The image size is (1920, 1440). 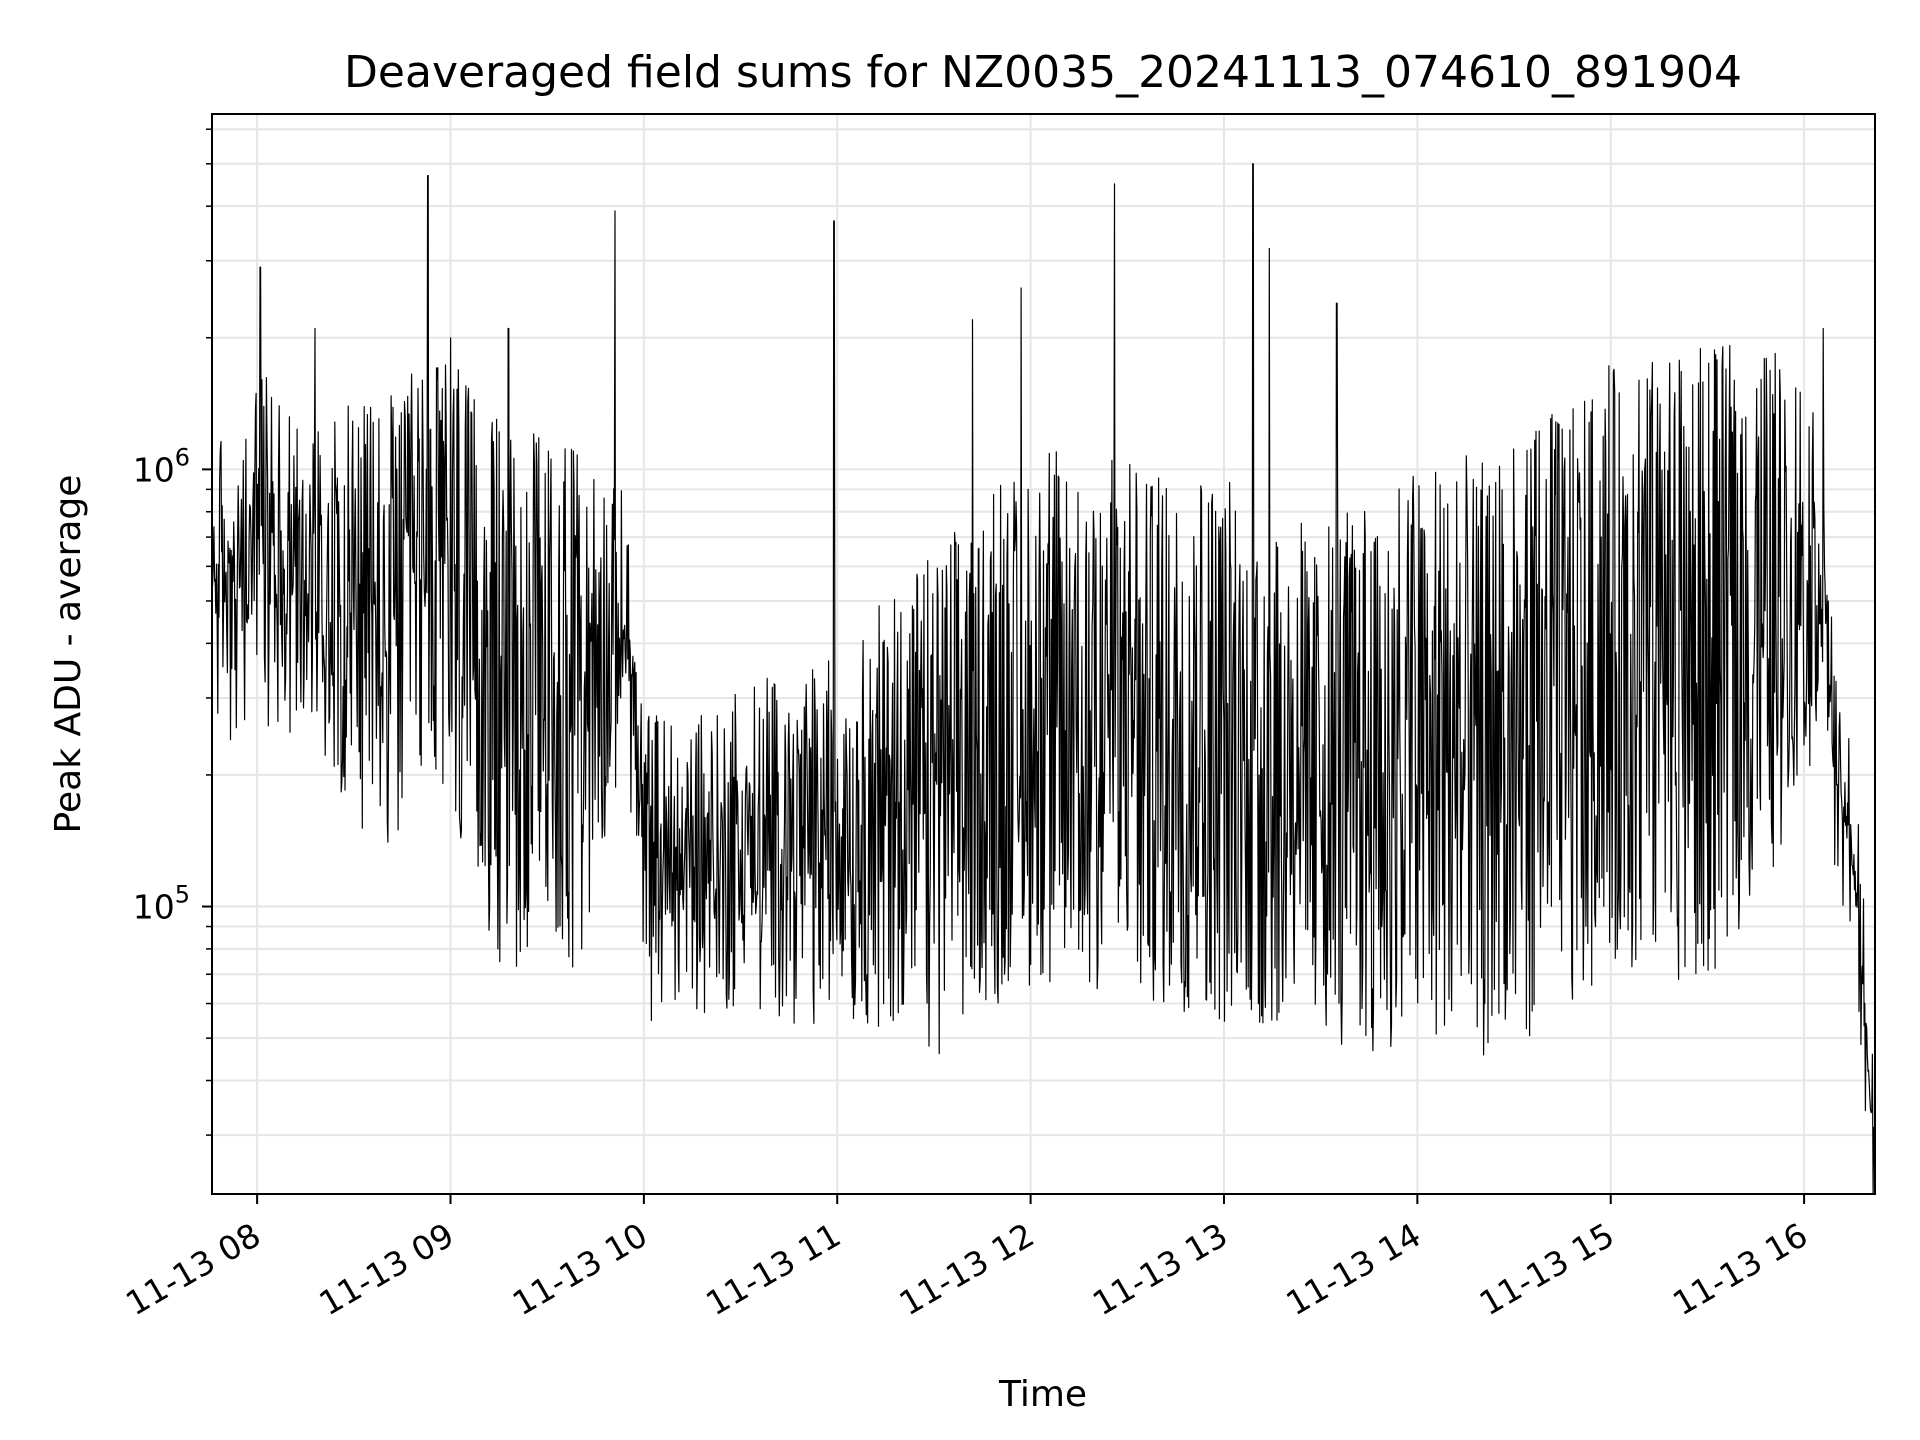 What do you see at coordinates (68, 654) in the screenshot?
I see `y-axis-label: Peak ADU - average` at bounding box center [68, 654].